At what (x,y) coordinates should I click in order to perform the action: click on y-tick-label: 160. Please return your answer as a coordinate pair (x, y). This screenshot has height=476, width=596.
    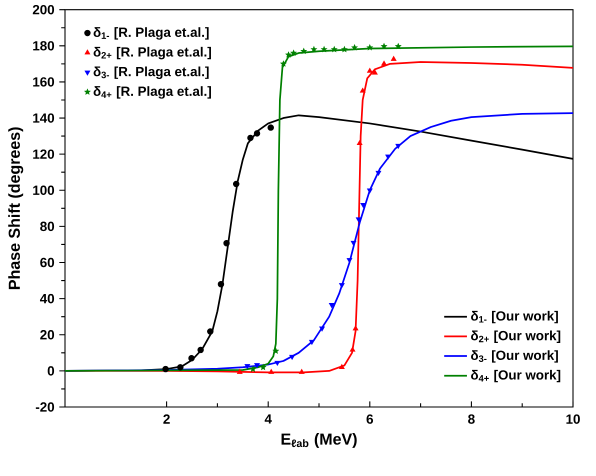
    Looking at the image, I should click on (43, 82).